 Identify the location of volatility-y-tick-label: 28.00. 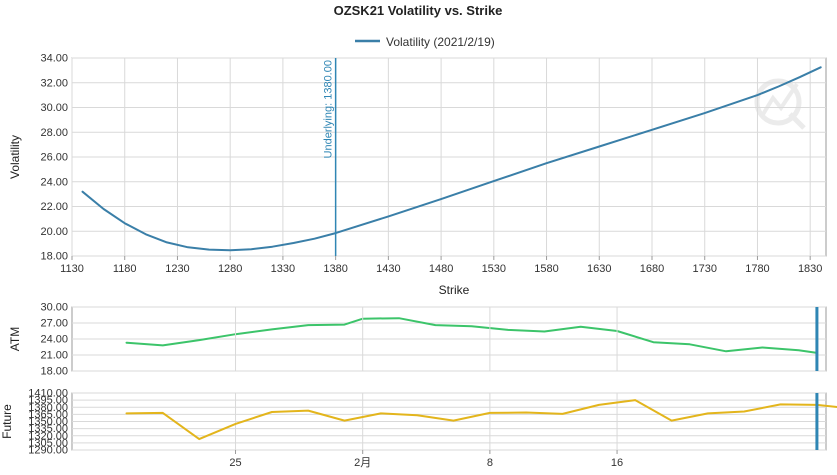
(54, 133).